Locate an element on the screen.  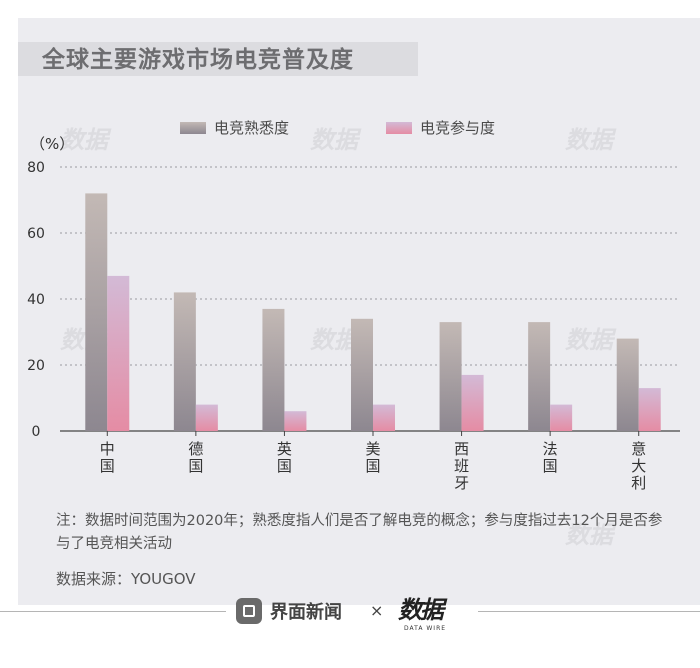
jiemian-logo: 界面新闻 is located at coordinates (289, 611).